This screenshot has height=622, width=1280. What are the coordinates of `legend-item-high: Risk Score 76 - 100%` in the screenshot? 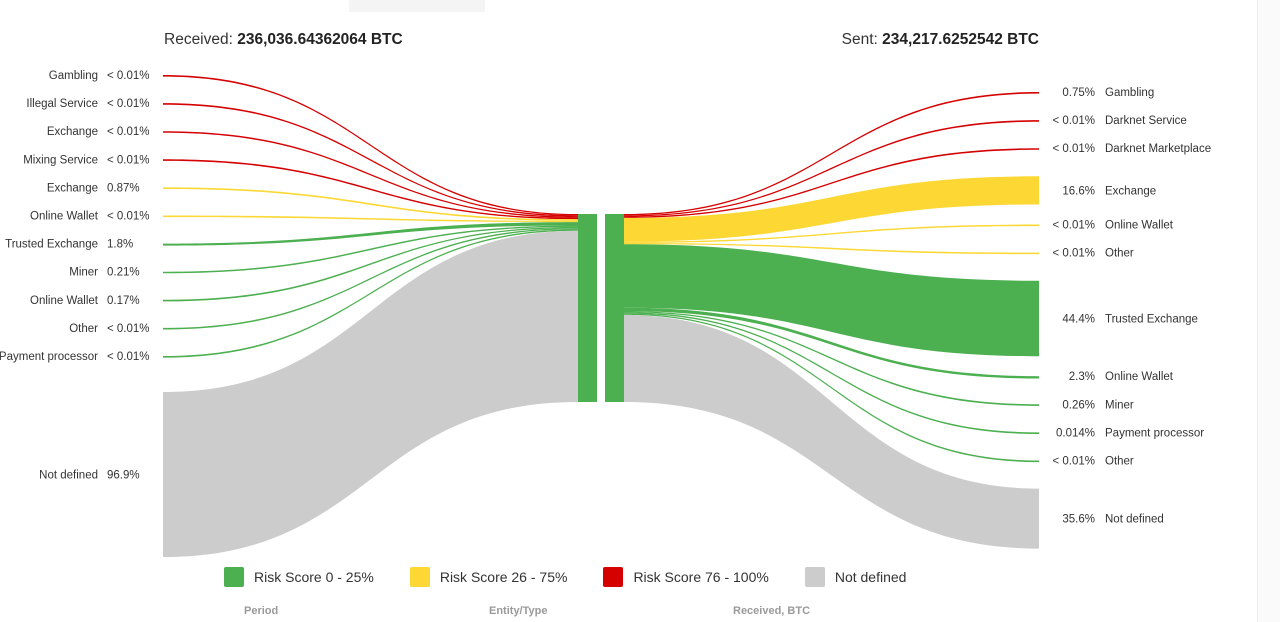 It's located at (686, 577).